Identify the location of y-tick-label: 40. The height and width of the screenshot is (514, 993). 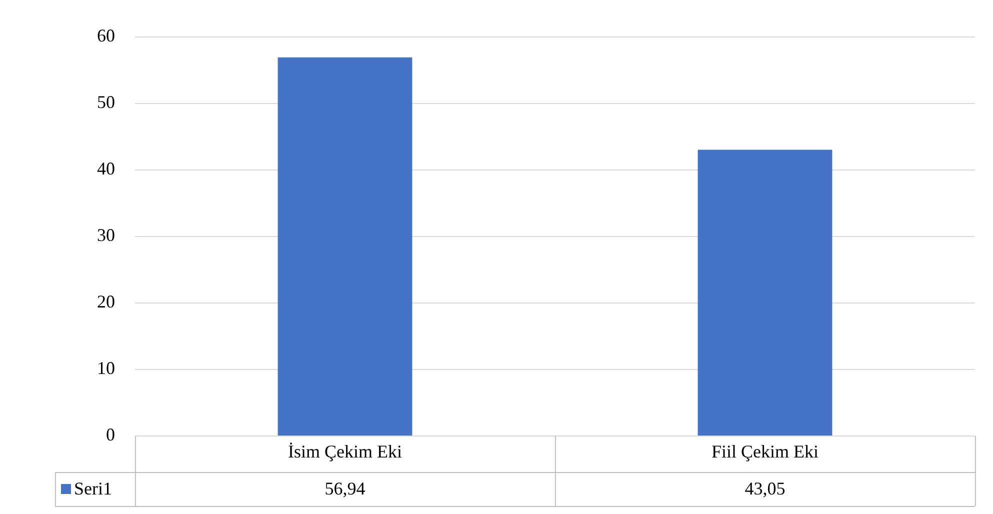
(106, 168).